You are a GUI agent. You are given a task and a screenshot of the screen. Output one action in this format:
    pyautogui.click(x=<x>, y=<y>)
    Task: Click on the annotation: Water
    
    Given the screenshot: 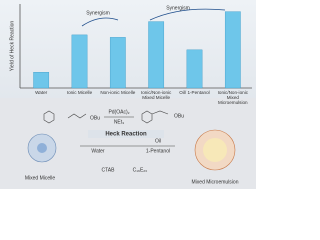 What is the action you would take?
    pyautogui.click(x=97, y=151)
    